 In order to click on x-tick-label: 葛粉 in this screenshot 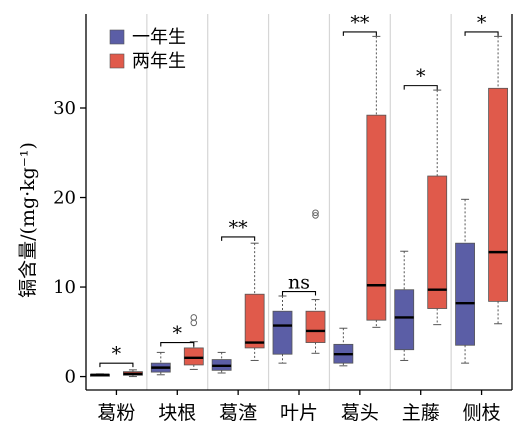, I will do `click(116, 412)`.